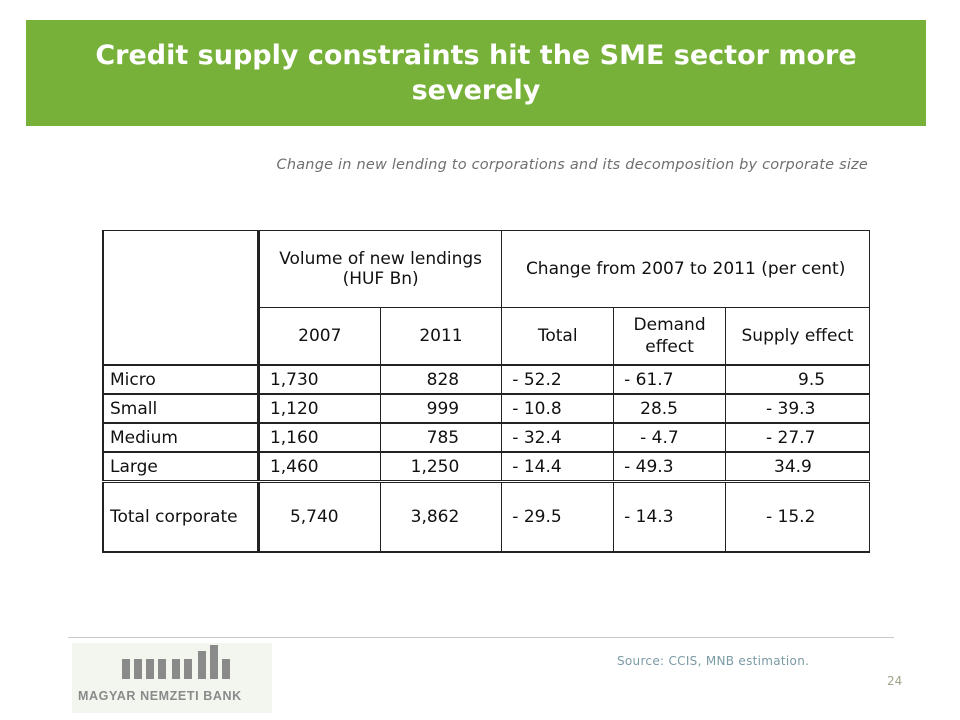 Image resolution: width=960 pixels, height=720 pixels. What do you see at coordinates (180, 379) in the screenshot?
I see `row-label: Micro` at bounding box center [180, 379].